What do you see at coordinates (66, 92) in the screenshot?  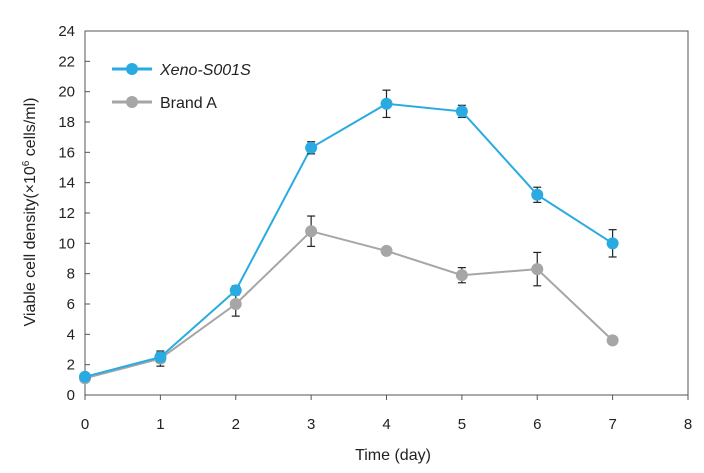 I see `y-tick-label: 20` at bounding box center [66, 92].